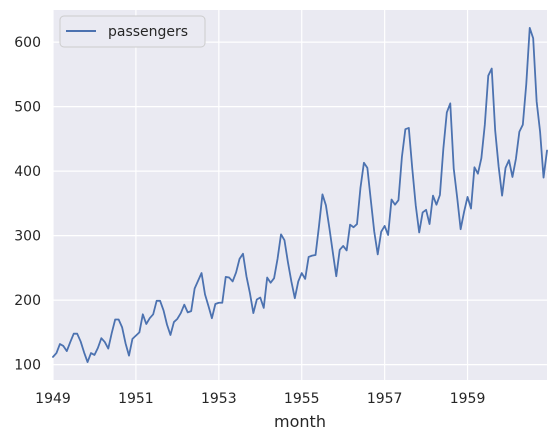 The width and height of the screenshot is (558, 441). What do you see at coordinates (468, 399) in the screenshot?
I see `x-tick-label: 1959` at bounding box center [468, 399].